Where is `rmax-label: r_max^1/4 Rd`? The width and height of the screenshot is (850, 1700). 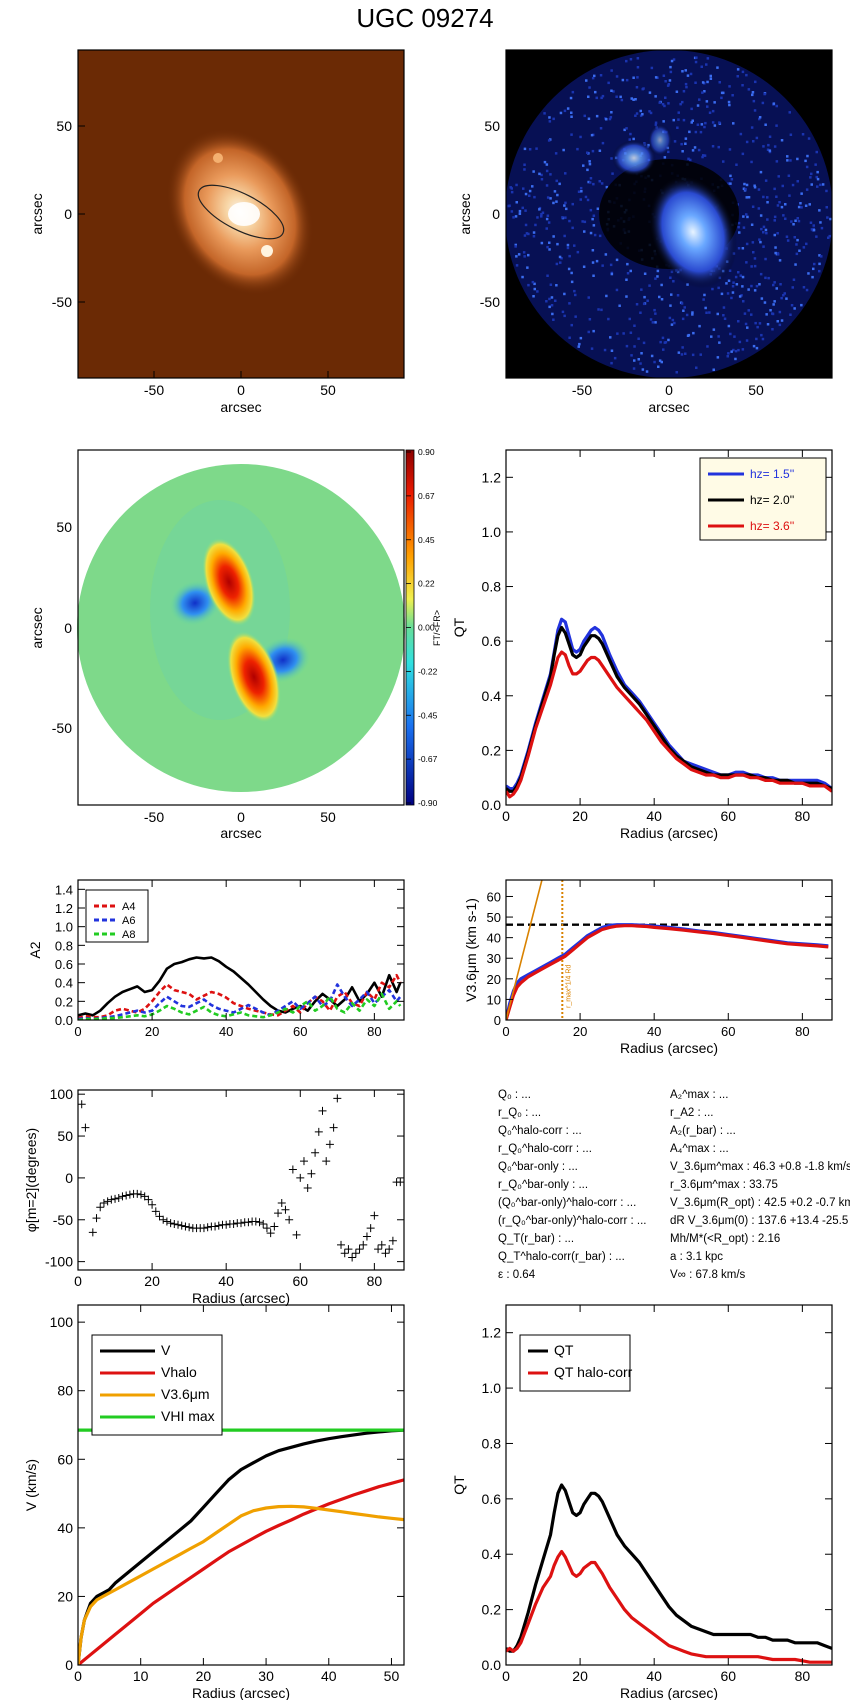 rmax-label: r_max^1/4 Rd is located at coordinates (568, 986).